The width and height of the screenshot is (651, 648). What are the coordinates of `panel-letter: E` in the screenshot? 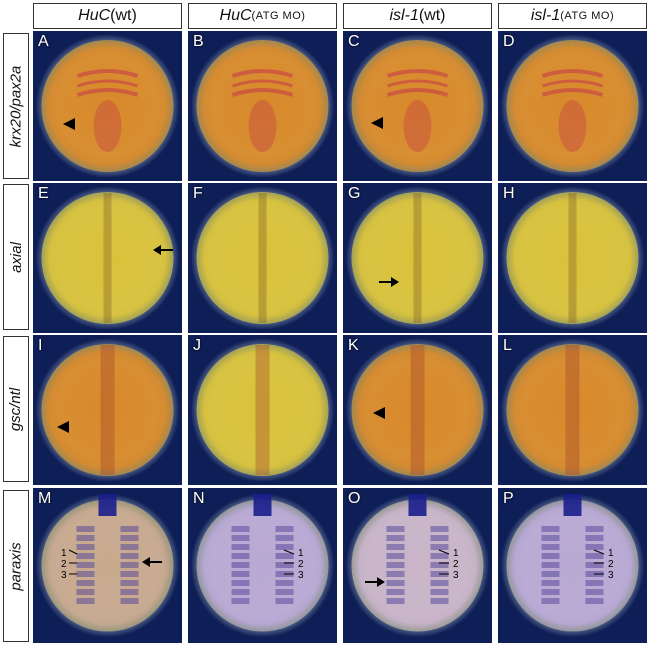 It's located at (43, 193).